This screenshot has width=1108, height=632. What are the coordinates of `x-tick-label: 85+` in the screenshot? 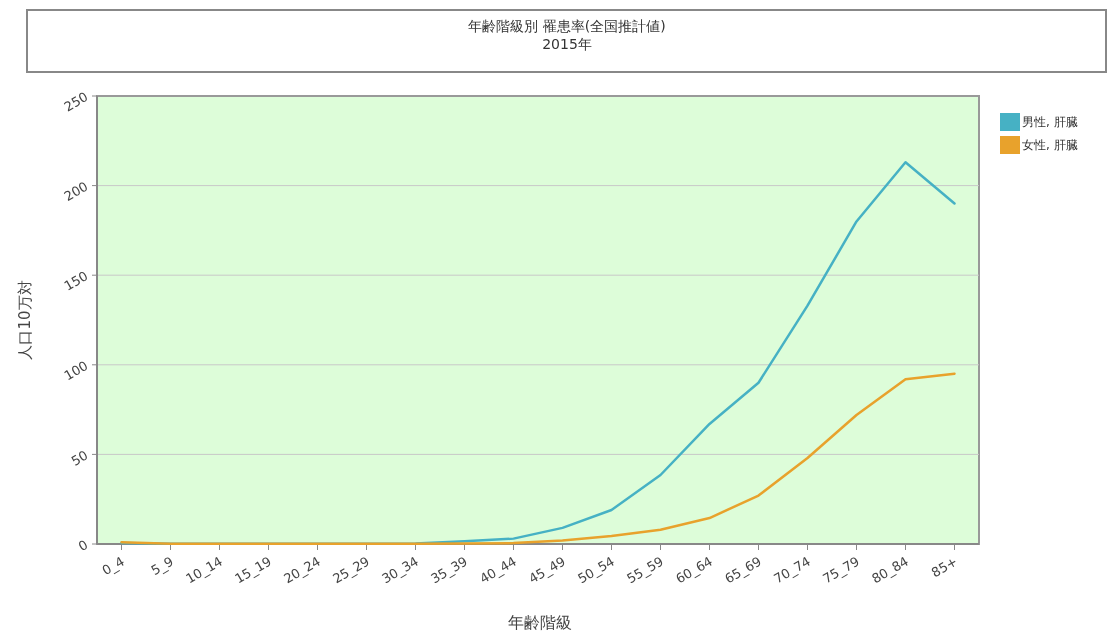 It's located at (944, 567).